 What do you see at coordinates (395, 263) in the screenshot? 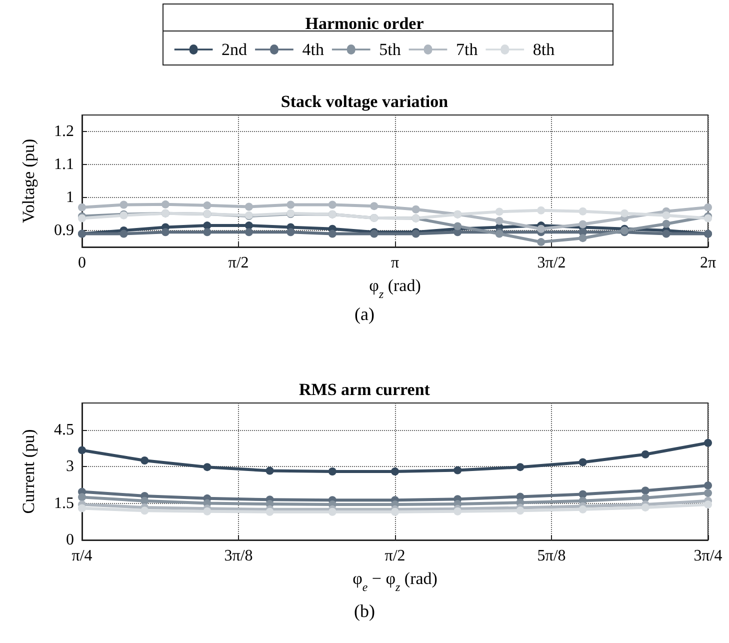
I see `x-tick-label: π` at bounding box center [395, 263].